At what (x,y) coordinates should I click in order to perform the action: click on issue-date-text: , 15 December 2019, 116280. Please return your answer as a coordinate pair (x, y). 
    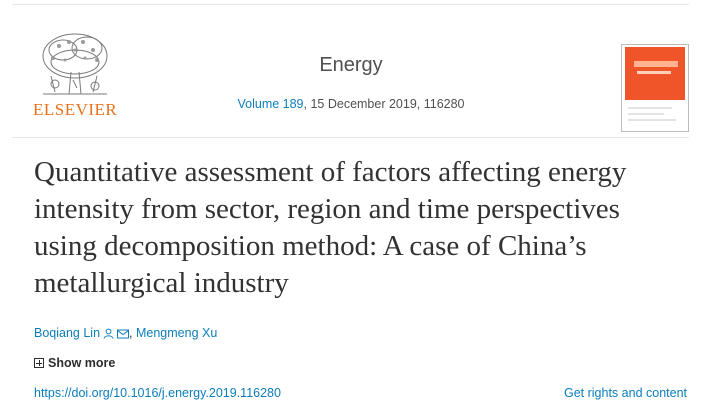
    Looking at the image, I should click on (384, 104).